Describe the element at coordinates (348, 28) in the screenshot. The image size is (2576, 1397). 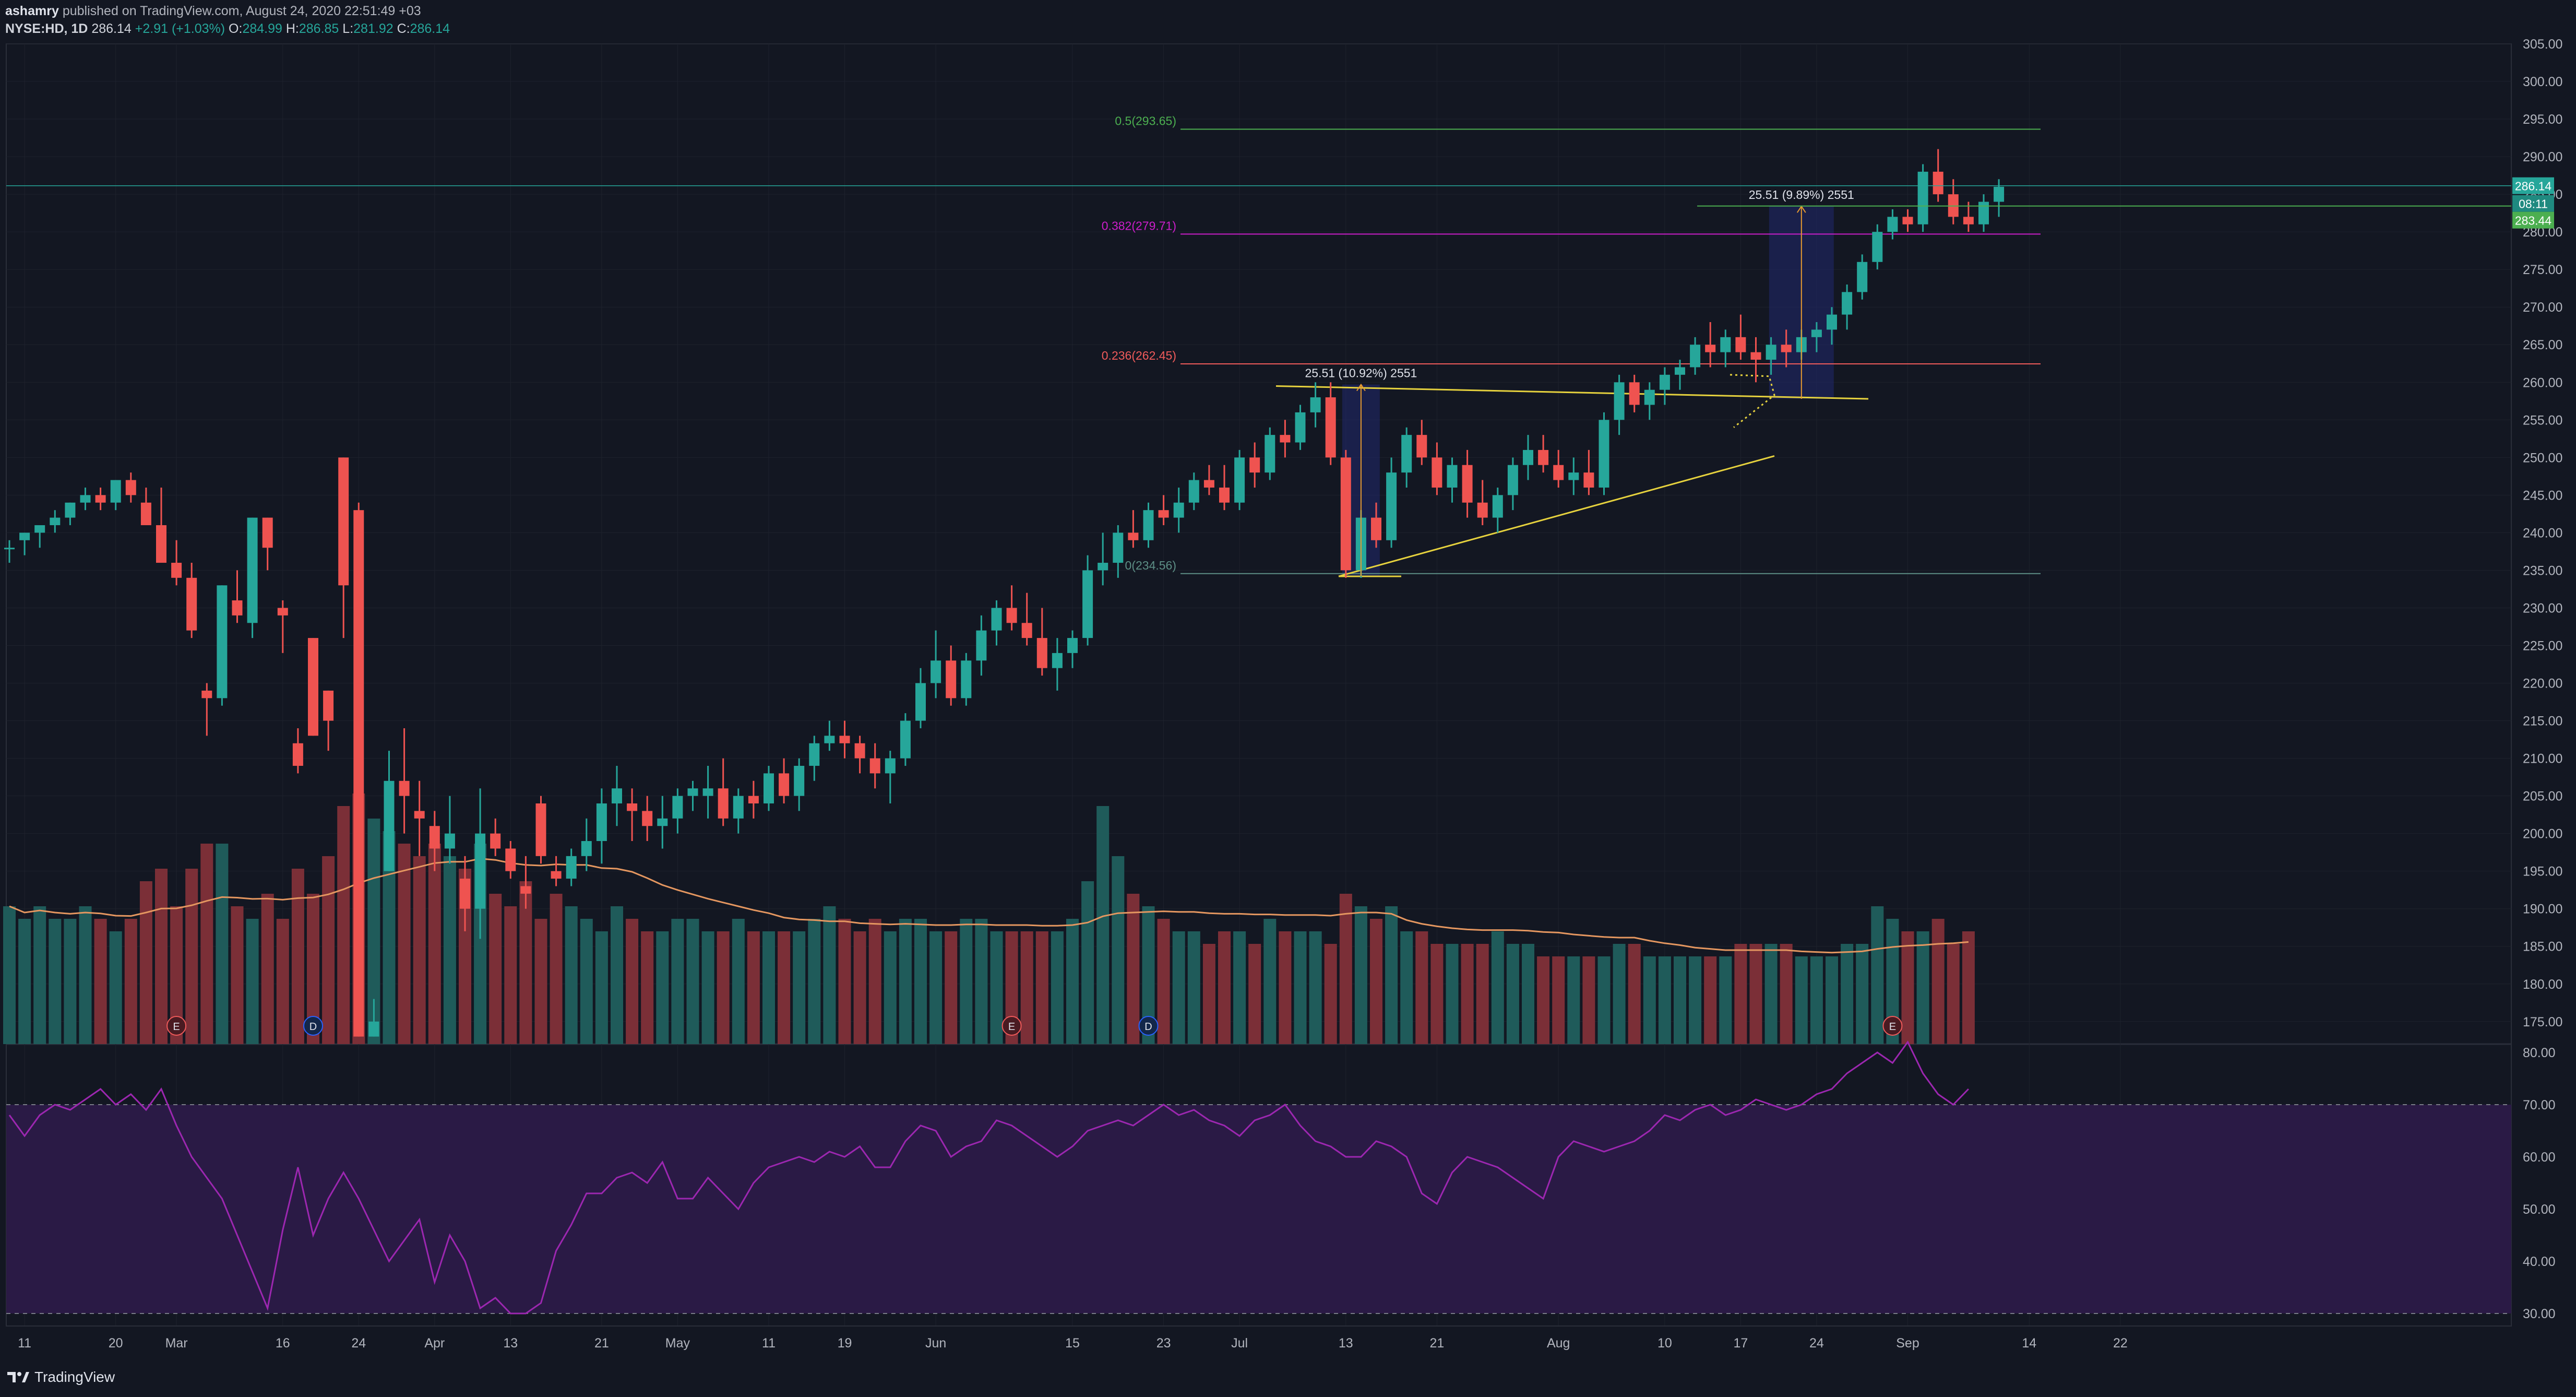
I see `low-label: L:` at that location.